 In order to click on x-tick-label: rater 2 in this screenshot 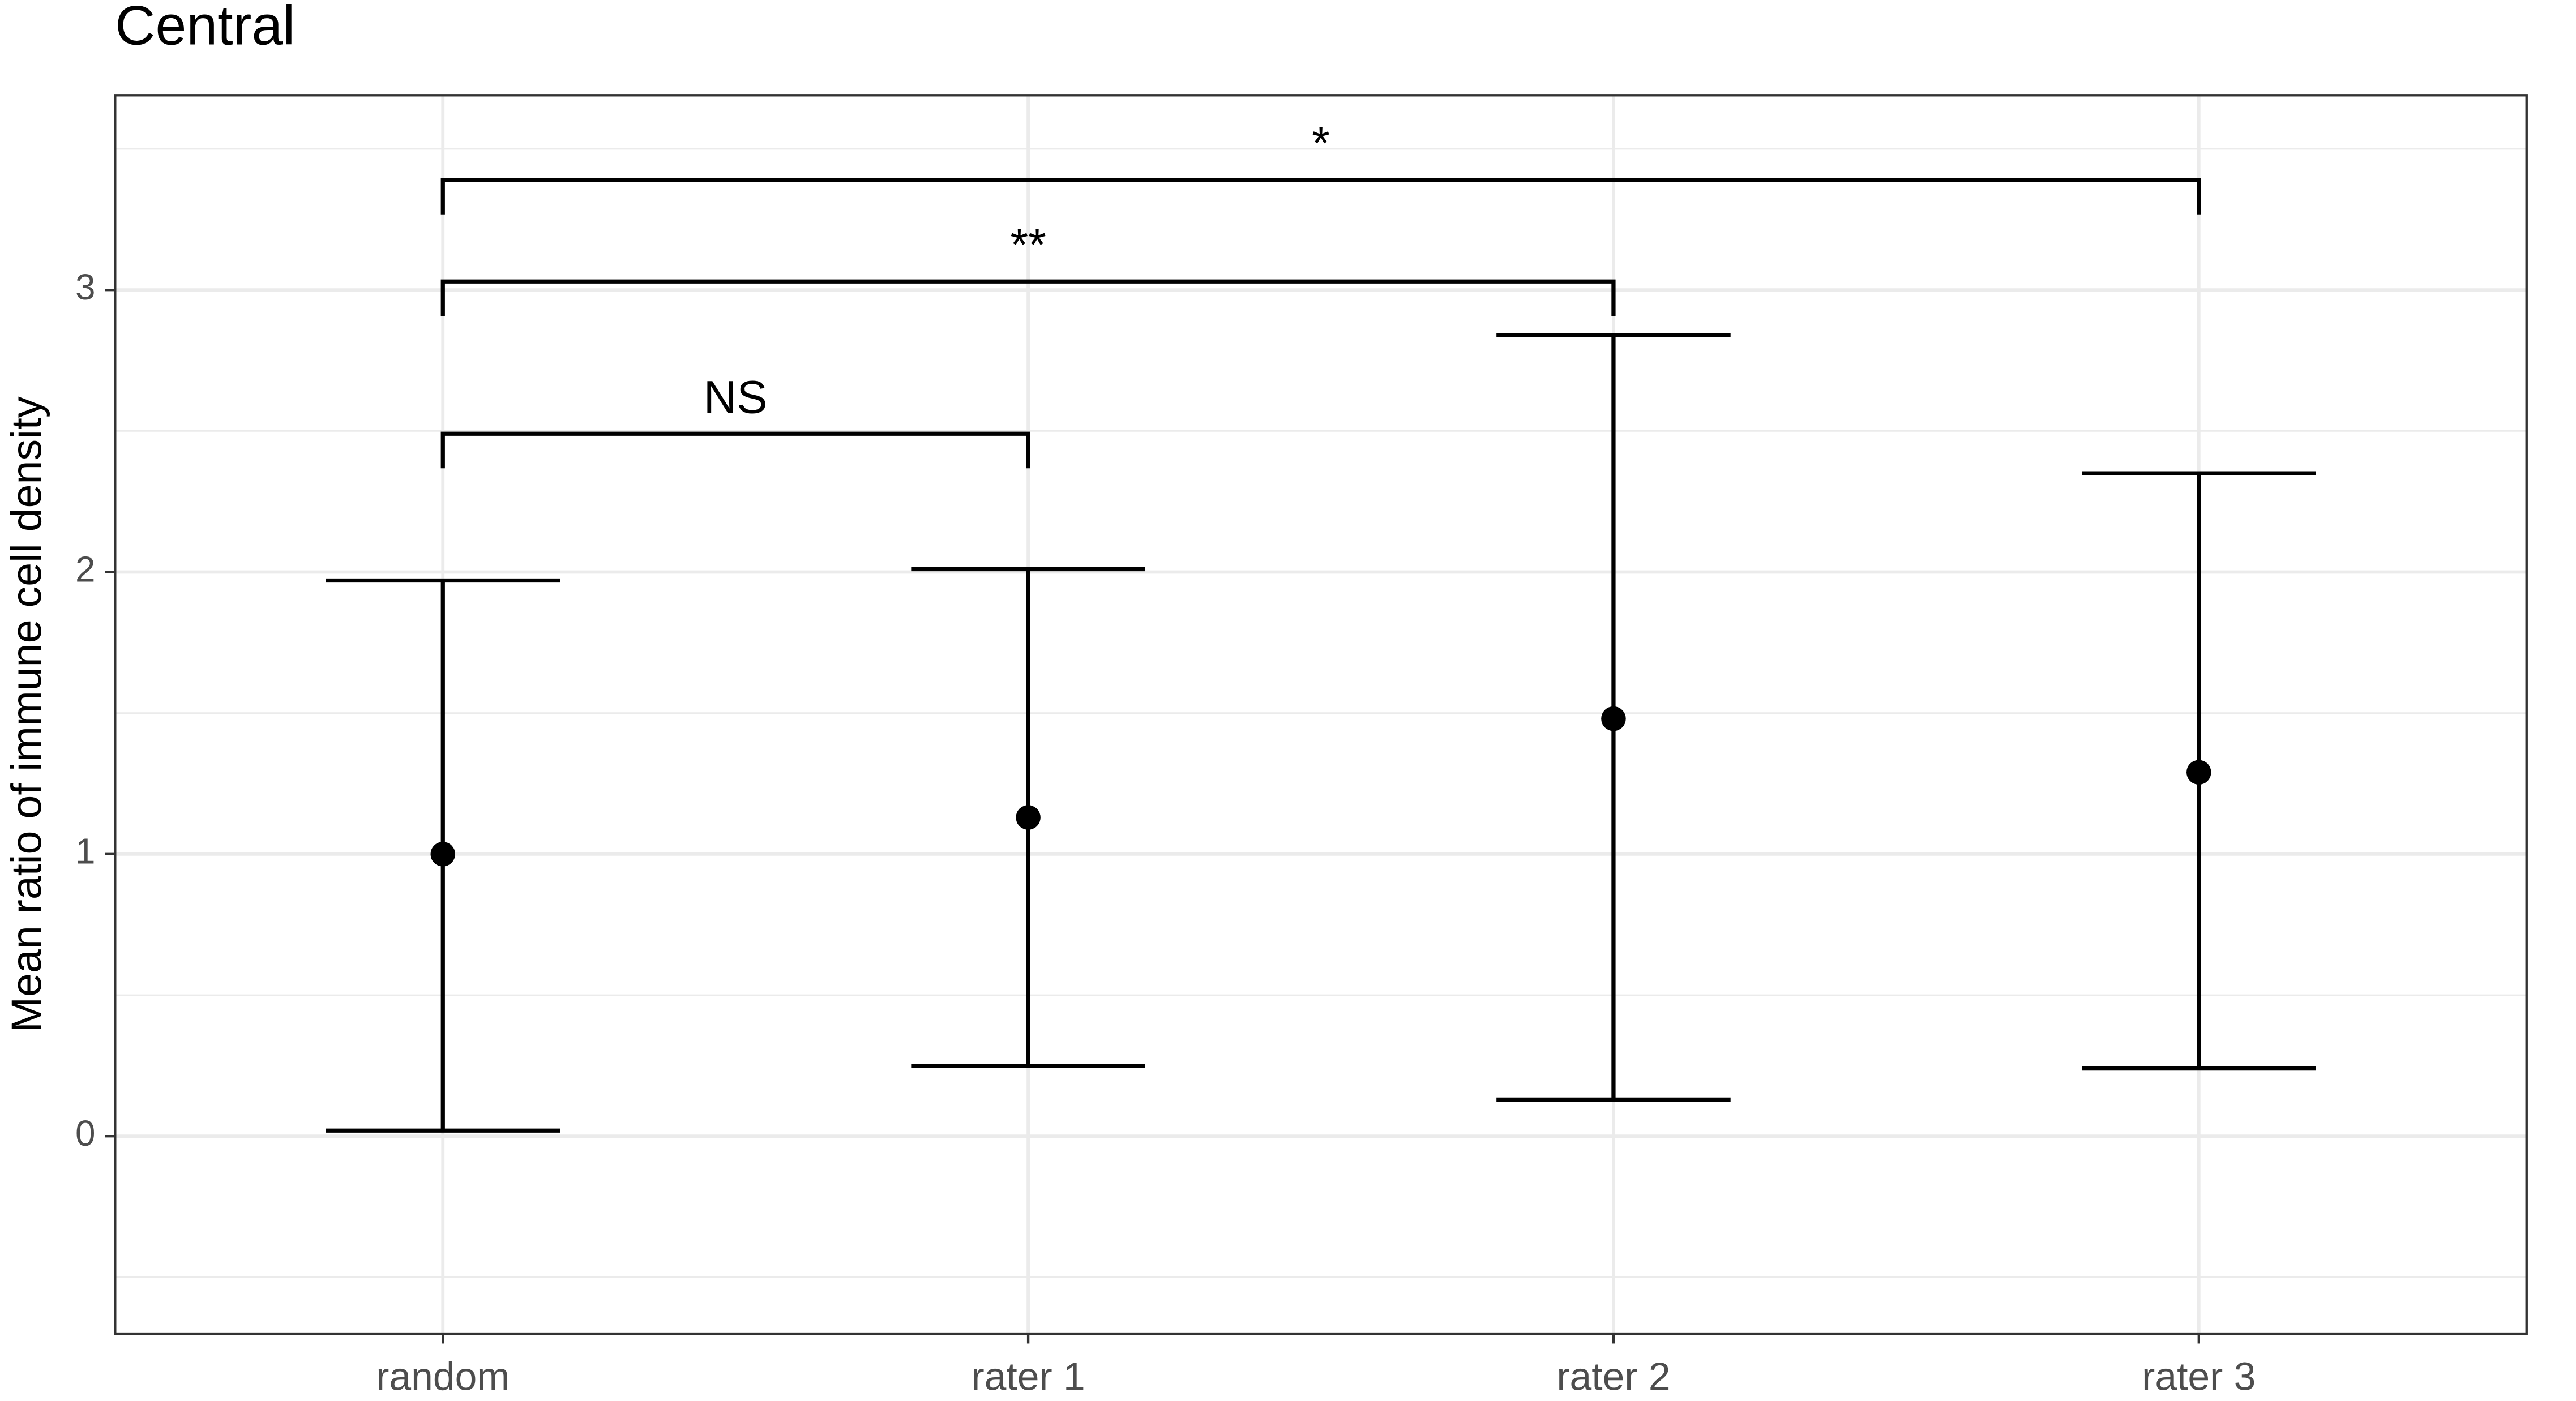, I will do `click(1613, 1377)`.